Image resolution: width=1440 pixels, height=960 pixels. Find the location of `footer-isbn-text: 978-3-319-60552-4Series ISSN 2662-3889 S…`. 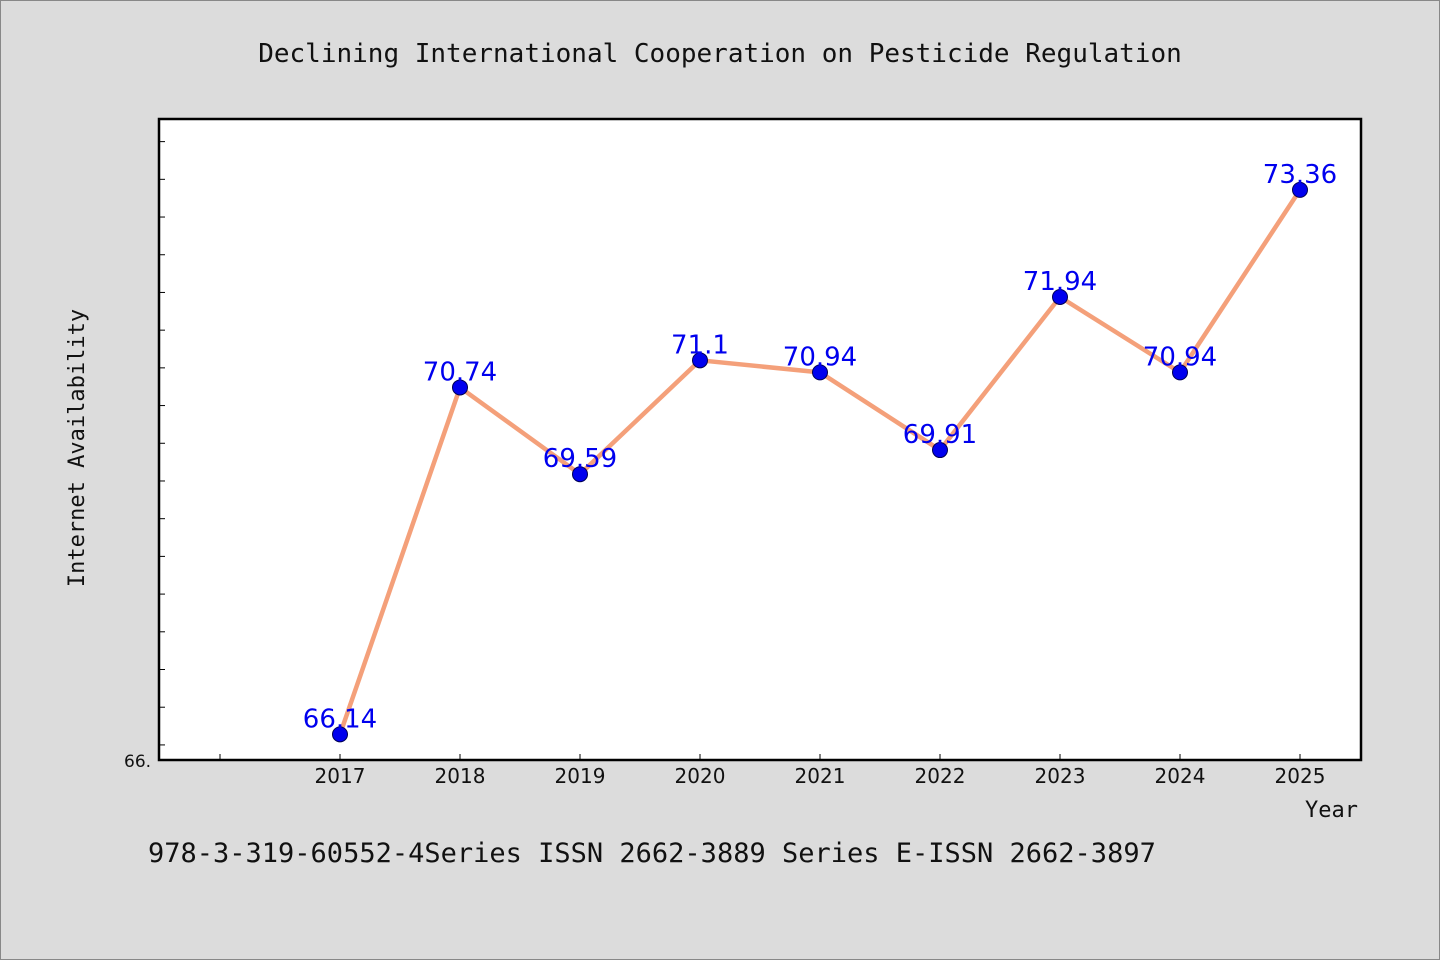

footer-isbn-text: 978-3-319-60552-4Series ISSN 2662-3889 S… is located at coordinates (652, 853).